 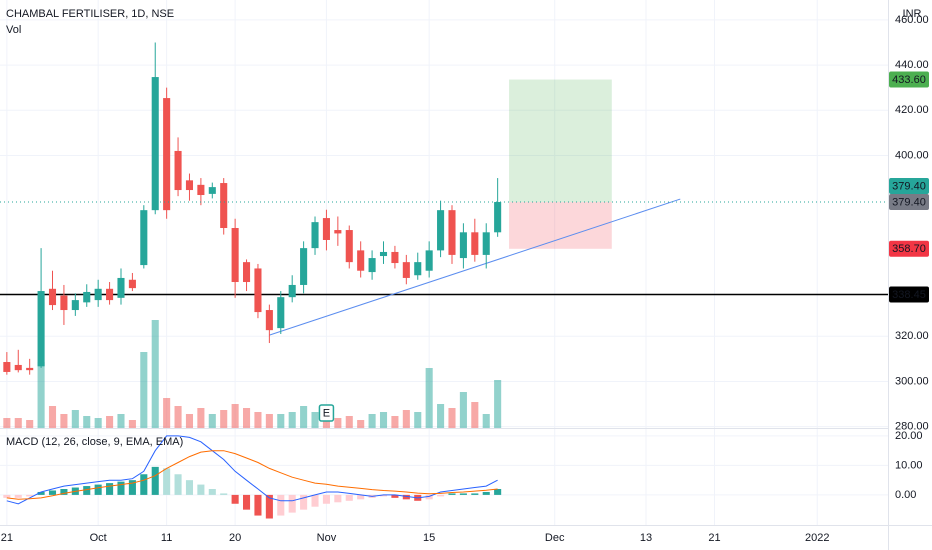 What do you see at coordinates (912, 65) in the screenshot?
I see `y-tick-label: 440.00` at bounding box center [912, 65].